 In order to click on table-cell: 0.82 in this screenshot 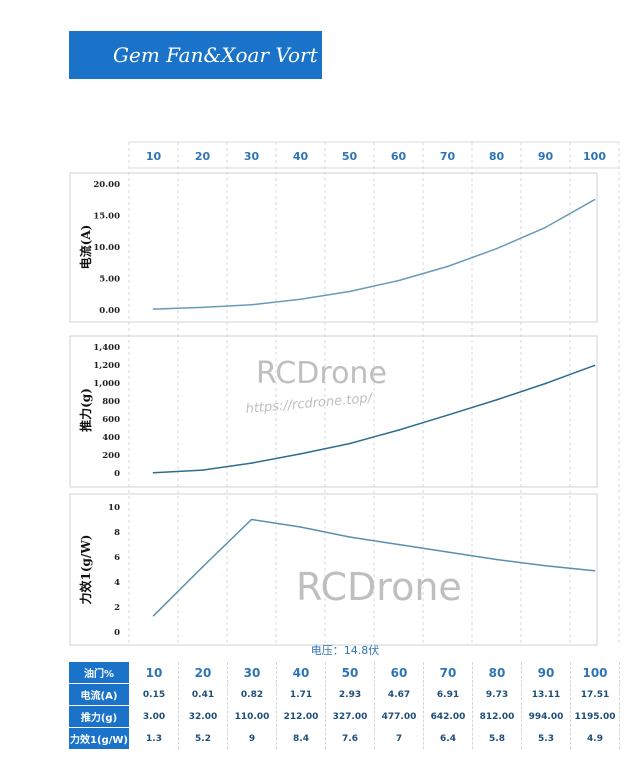, I will do `click(252, 694)`.